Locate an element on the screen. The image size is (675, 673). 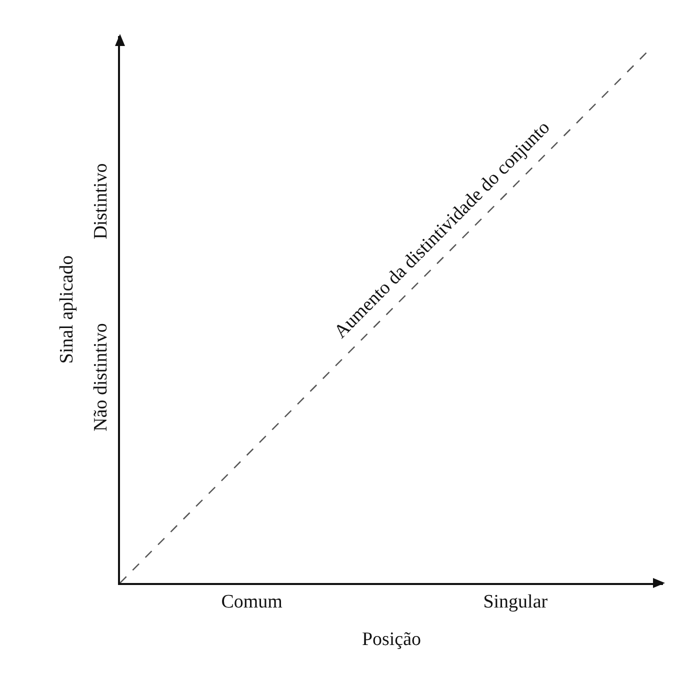
x-axis-title: Posição is located at coordinates (392, 639).